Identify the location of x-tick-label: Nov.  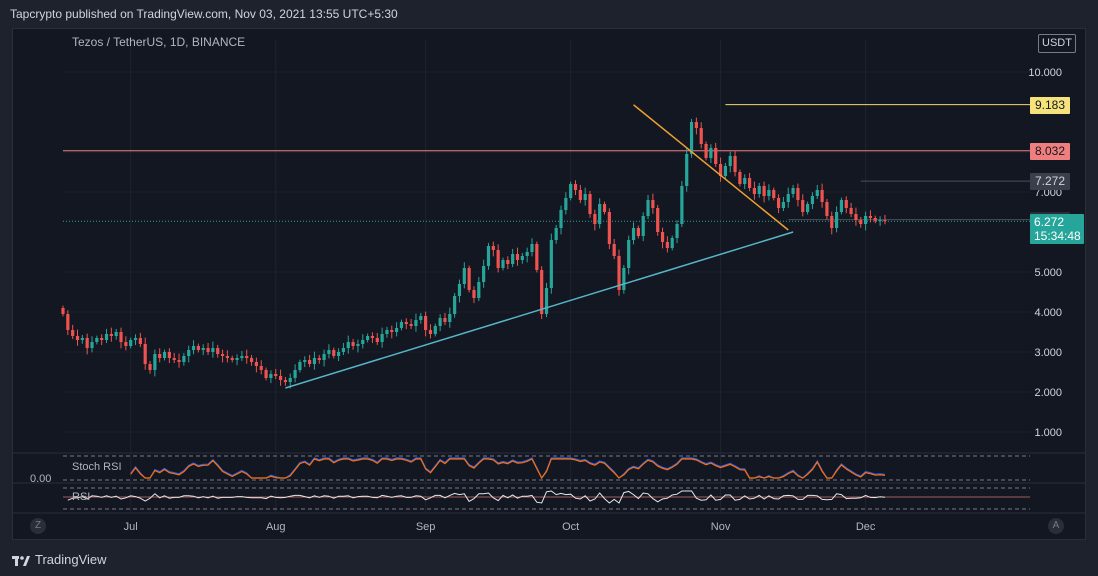
(721, 527).